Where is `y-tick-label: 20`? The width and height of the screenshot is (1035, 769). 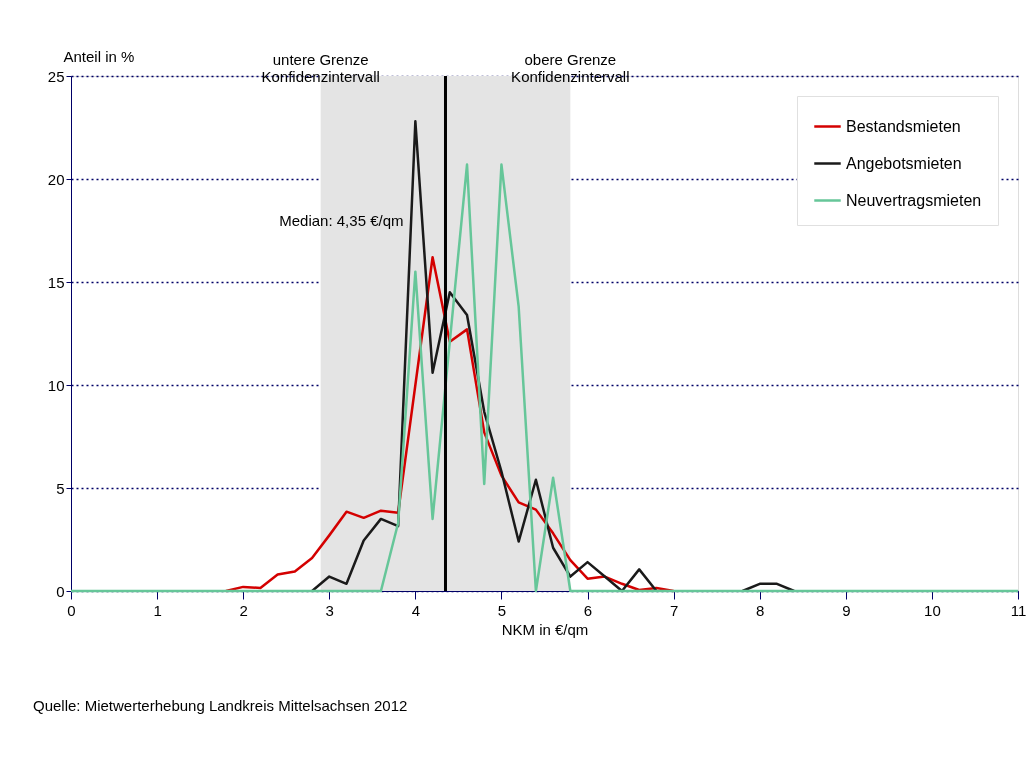 y-tick-label: 20 is located at coordinates (56, 179).